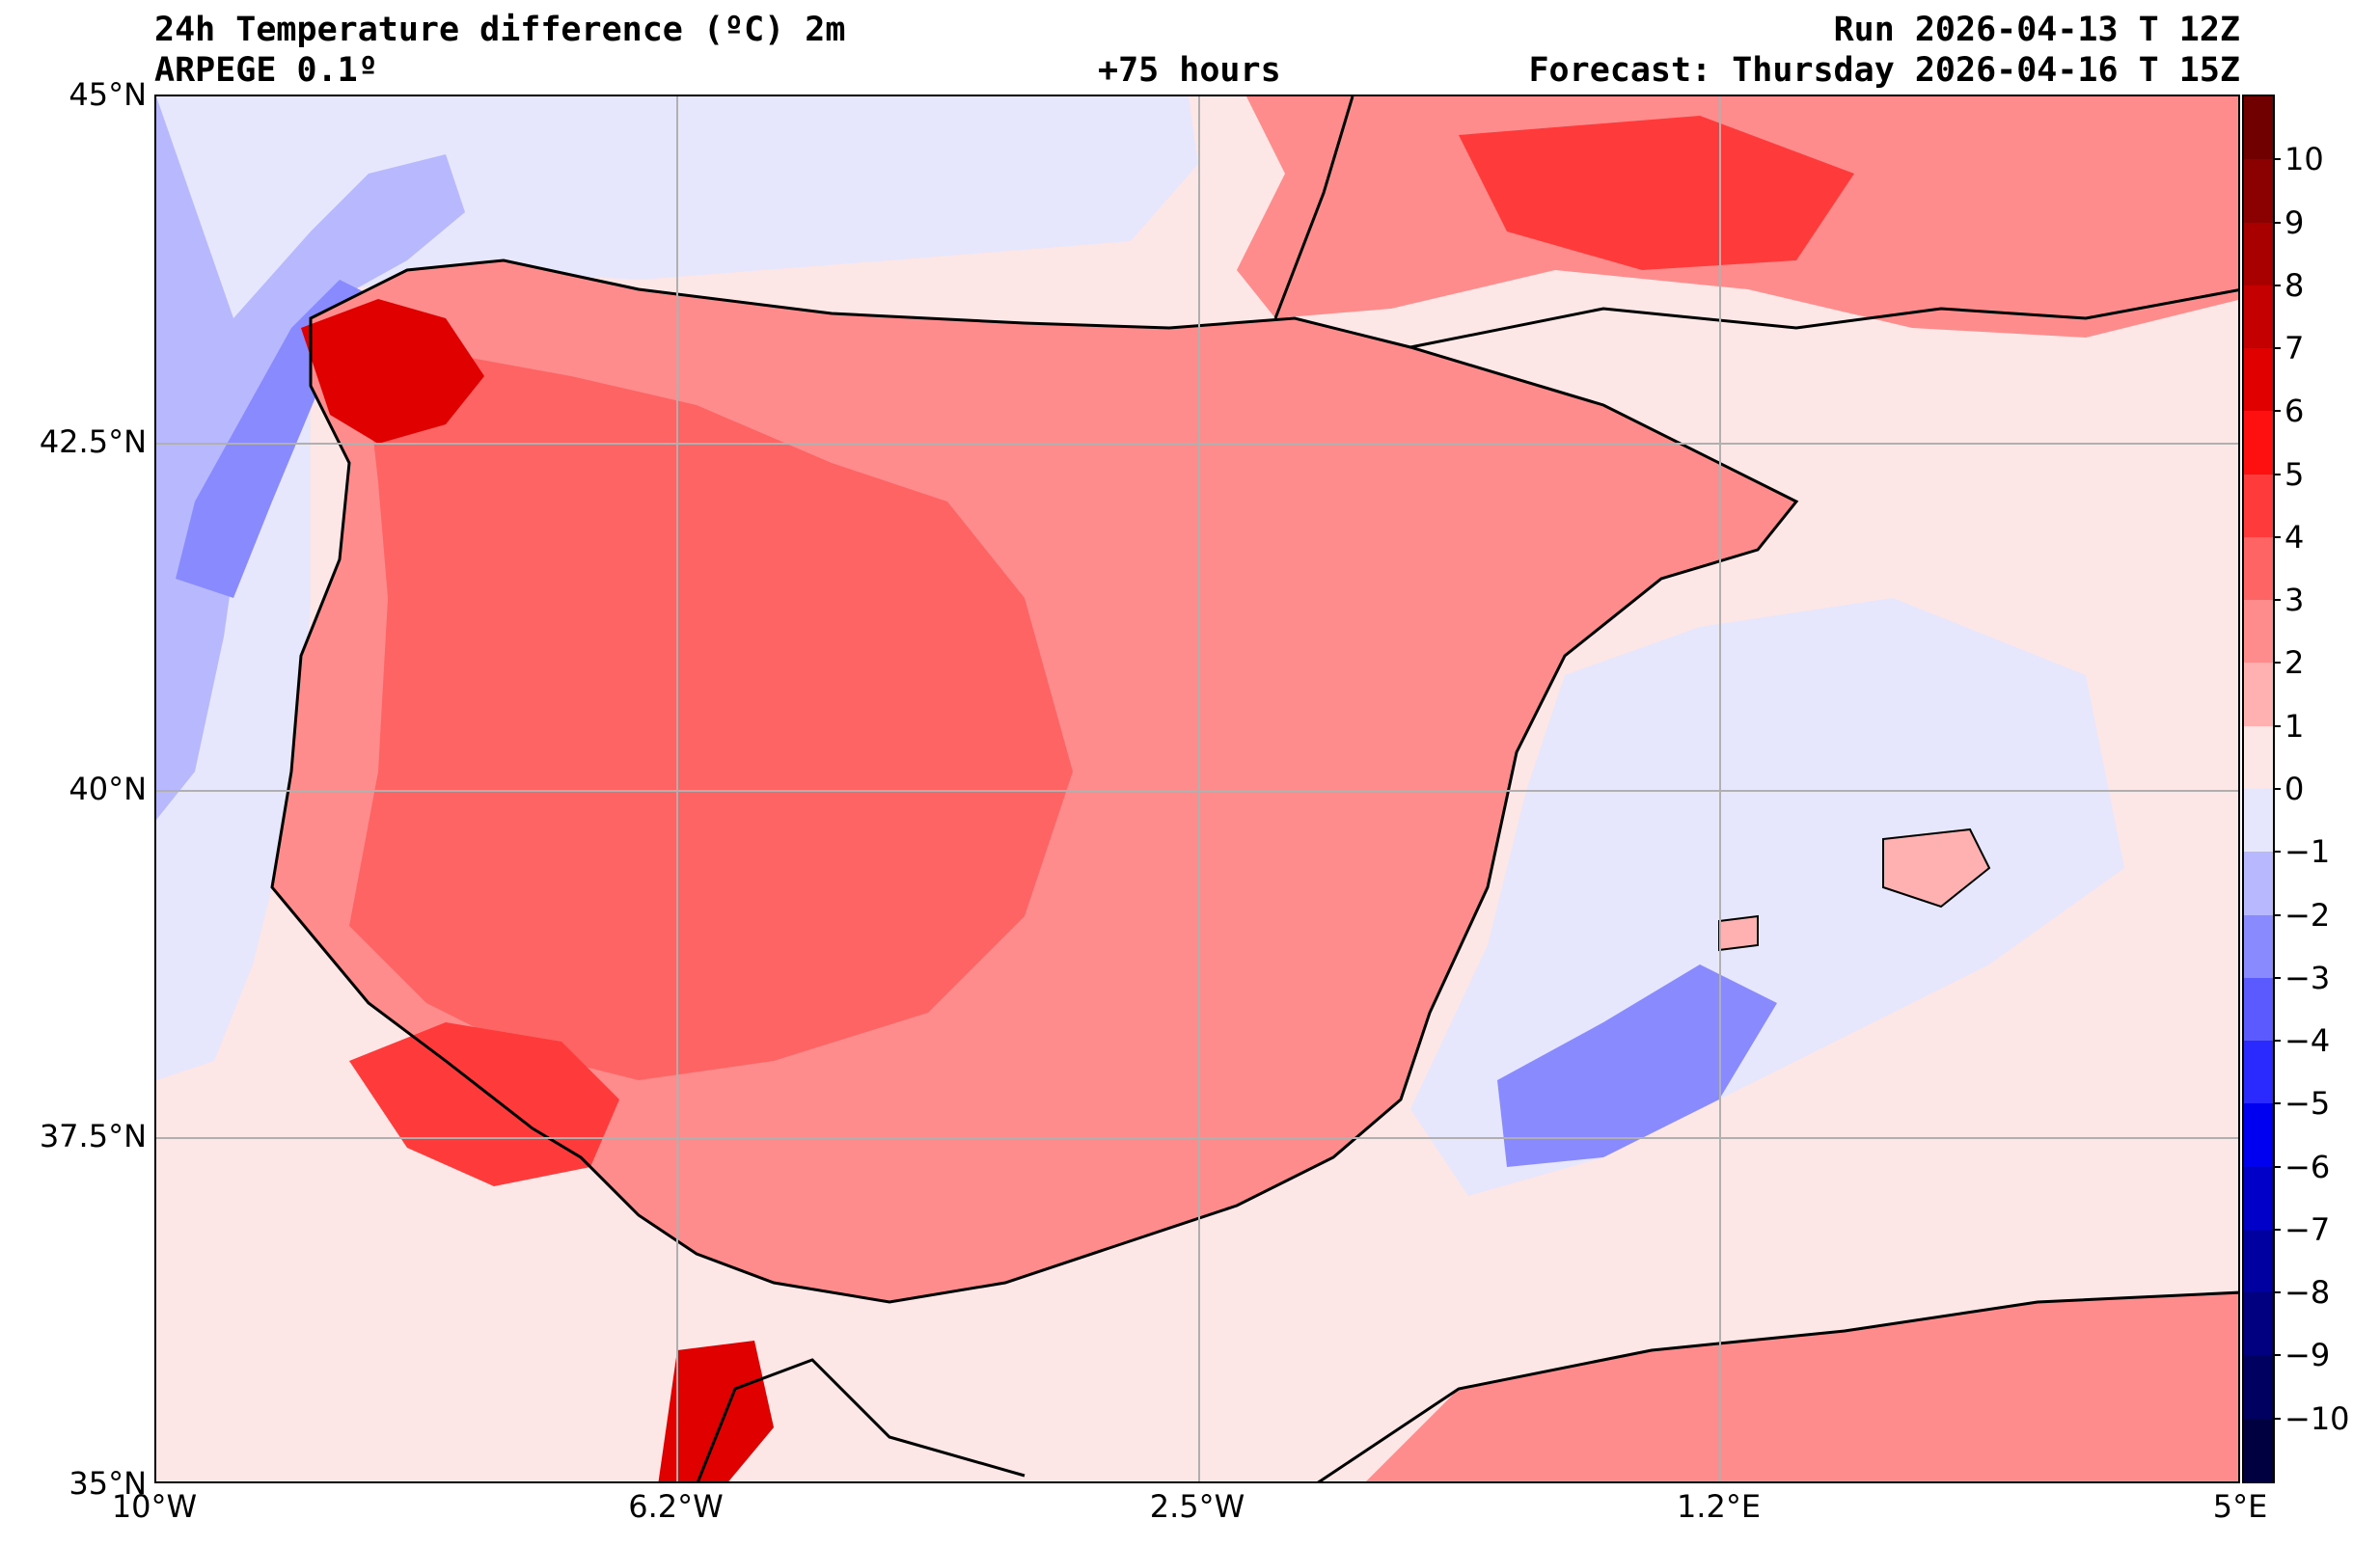 The height and width of the screenshot is (1547, 2380). I want to click on colorbar-tick-label: −1, so click(2307, 852).